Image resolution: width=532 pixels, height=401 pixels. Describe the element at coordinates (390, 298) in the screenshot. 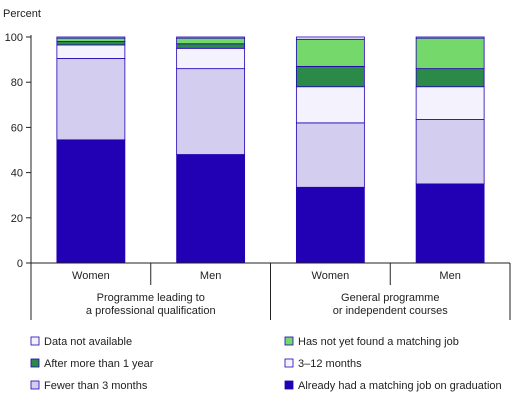

I see `group-label-line1: General programme` at that location.